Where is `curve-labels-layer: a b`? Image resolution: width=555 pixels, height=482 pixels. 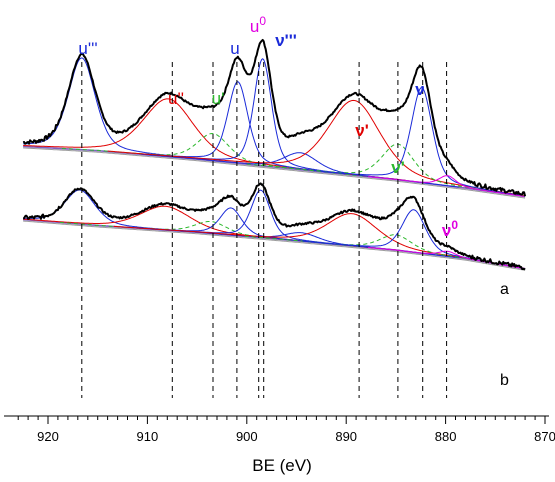 curve-labels-layer: a b is located at coordinates (504, 335).